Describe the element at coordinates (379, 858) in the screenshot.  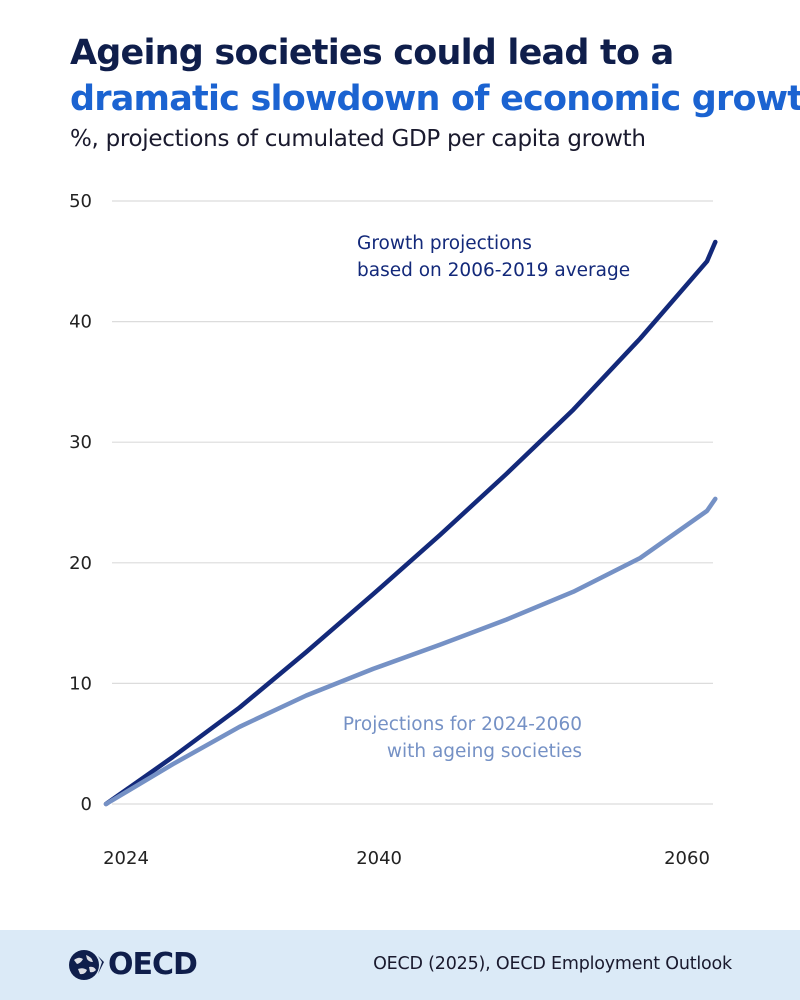
I see `x-tick-2040: 2040` at that location.